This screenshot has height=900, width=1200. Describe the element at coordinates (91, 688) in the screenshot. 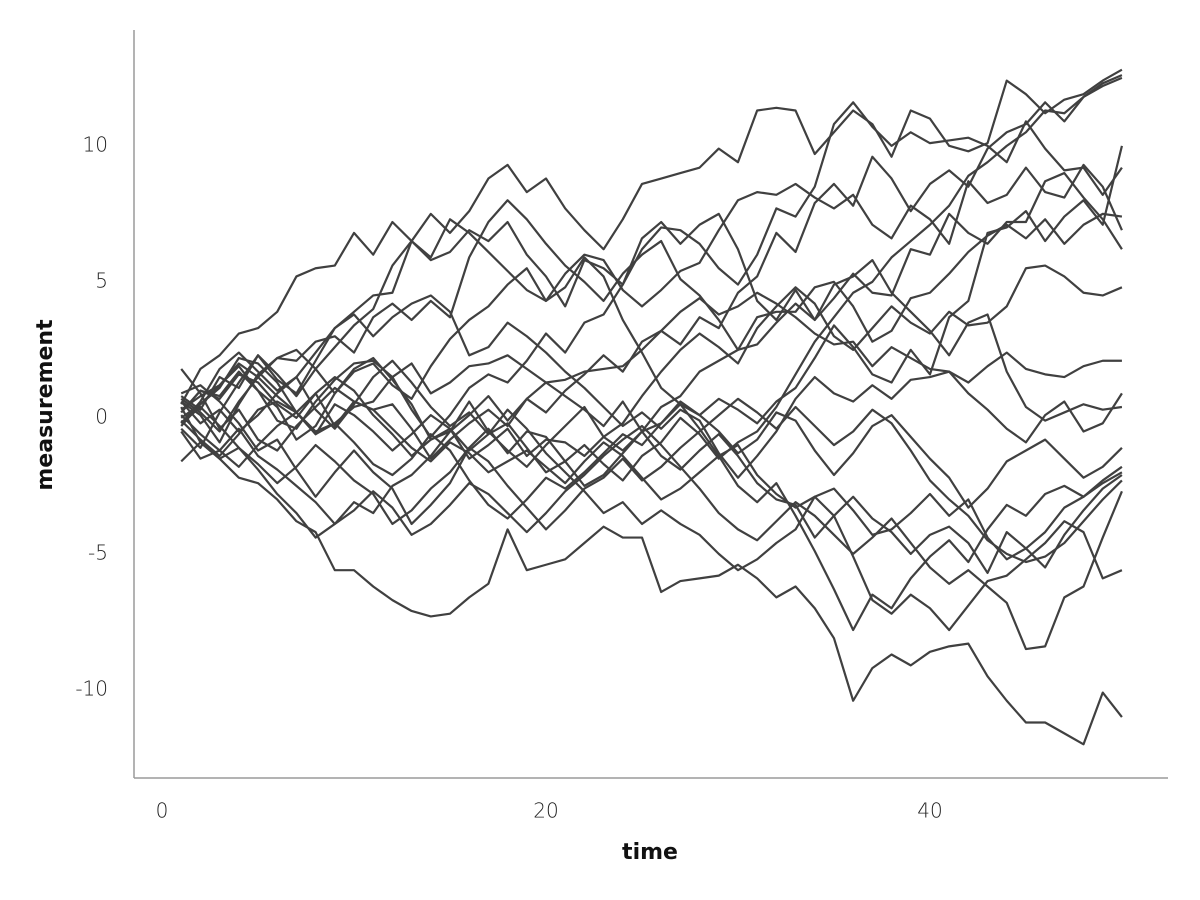

I see `y-tick-label: -10` at that location.